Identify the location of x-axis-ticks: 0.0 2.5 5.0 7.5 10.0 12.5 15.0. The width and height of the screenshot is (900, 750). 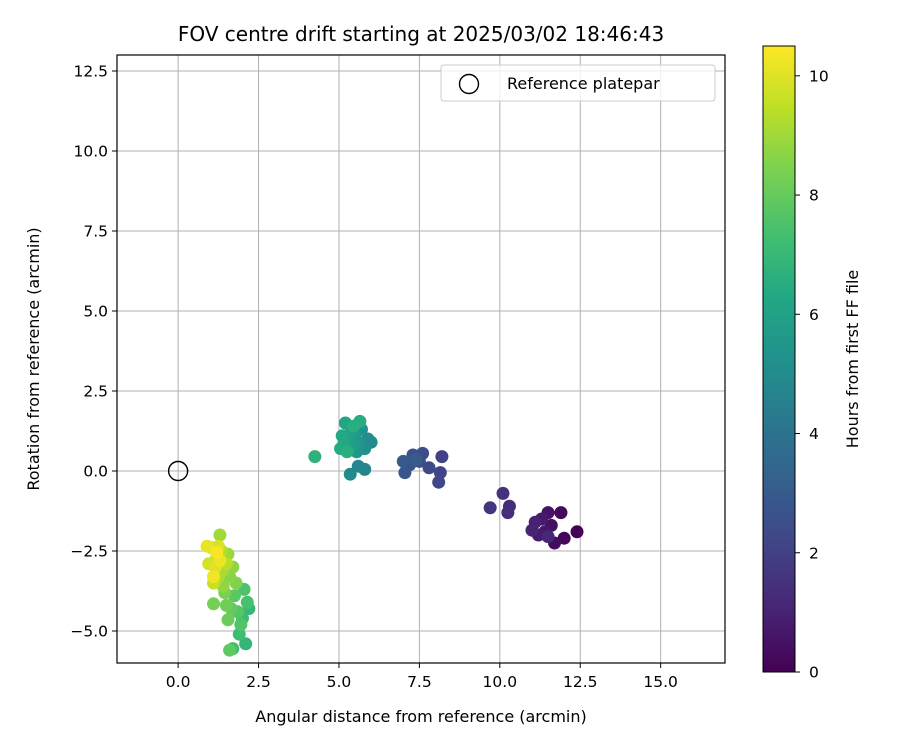
(422, 677).